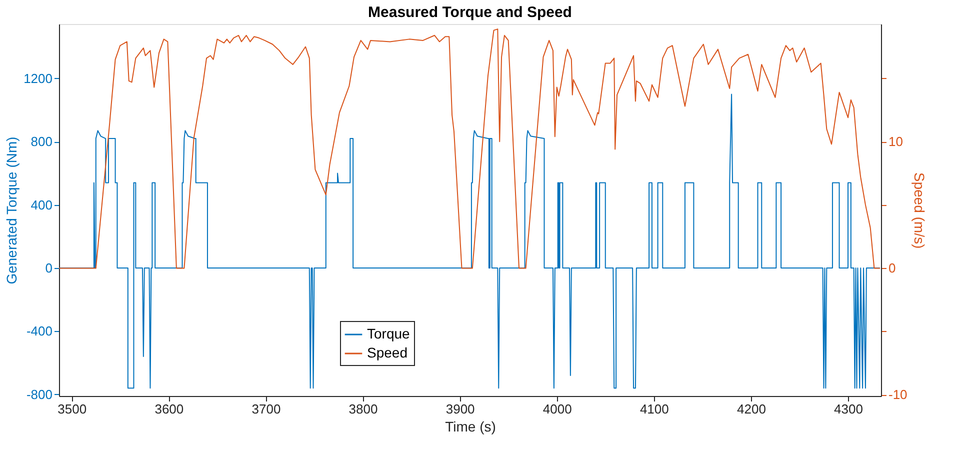 This screenshot has width=960, height=461. What do you see at coordinates (387, 352) in the screenshot?
I see `legend-label: Speed` at bounding box center [387, 352].